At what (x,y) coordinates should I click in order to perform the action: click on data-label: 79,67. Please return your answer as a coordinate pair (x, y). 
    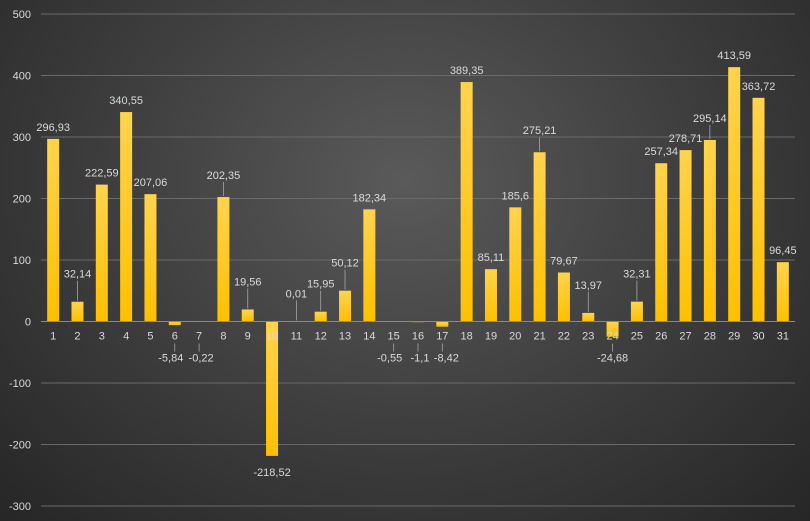
    Looking at the image, I should click on (564, 262).